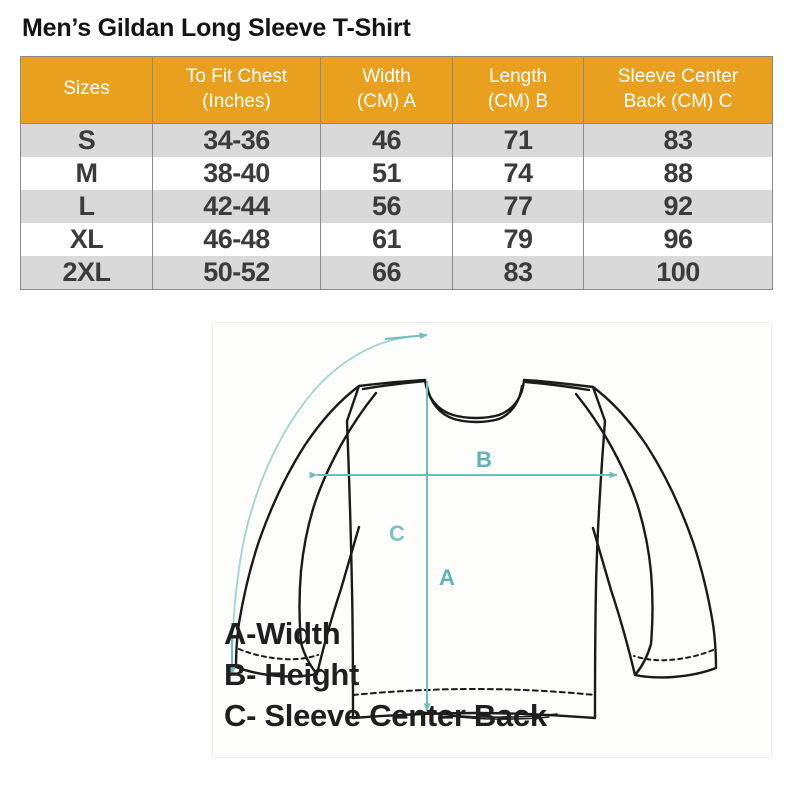  What do you see at coordinates (678, 140) in the screenshot?
I see `cell-sleeve: 83` at bounding box center [678, 140].